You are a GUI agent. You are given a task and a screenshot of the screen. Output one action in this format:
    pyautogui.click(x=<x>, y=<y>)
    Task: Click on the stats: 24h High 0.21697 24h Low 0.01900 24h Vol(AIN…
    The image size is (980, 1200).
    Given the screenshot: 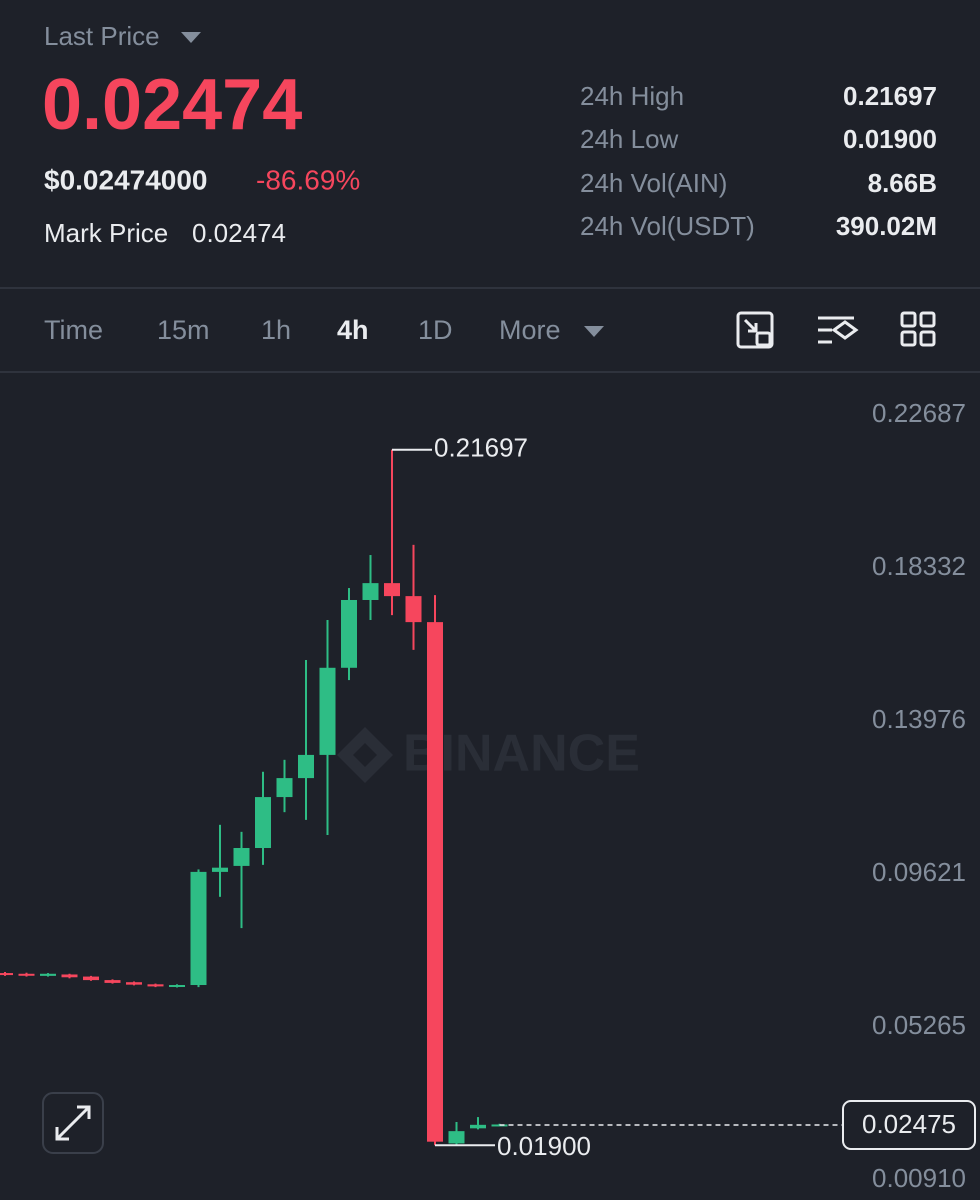 What is the action you would take?
    pyautogui.click(x=758, y=161)
    